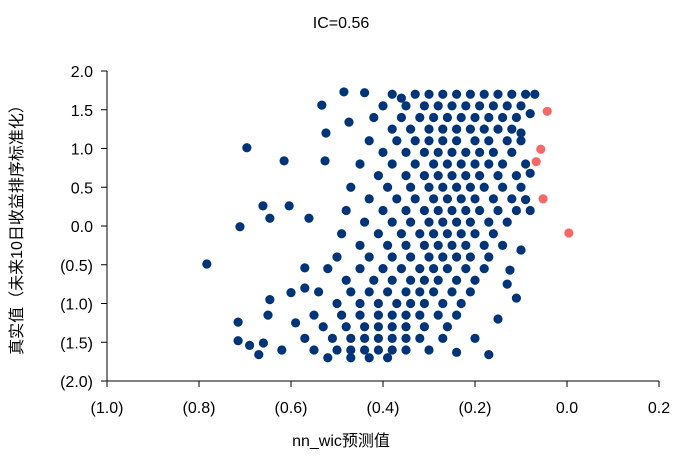  I want to click on x-tick-label: (0.8), so click(199, 408).